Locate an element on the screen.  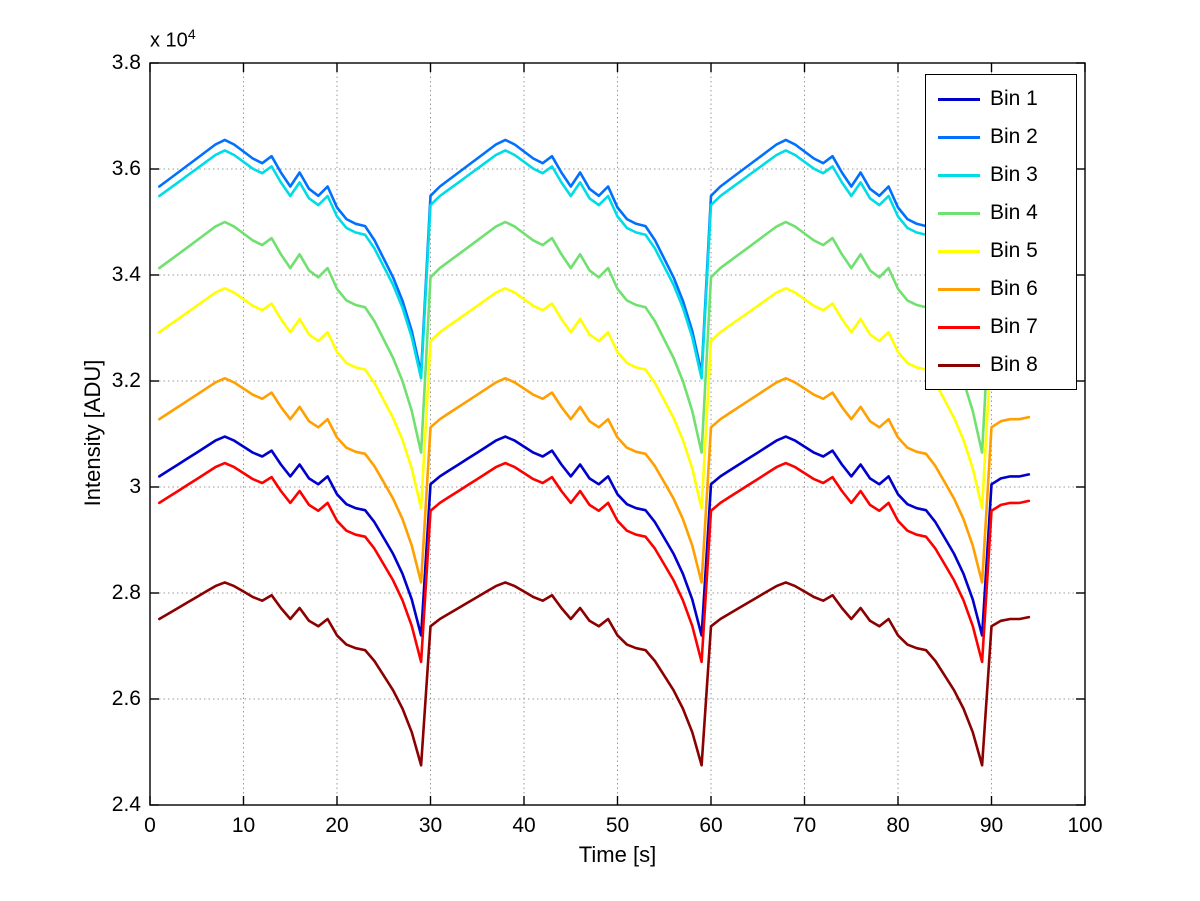
legend-entry-bin-3: Bin 3 is located at coordinates (1007, 175).